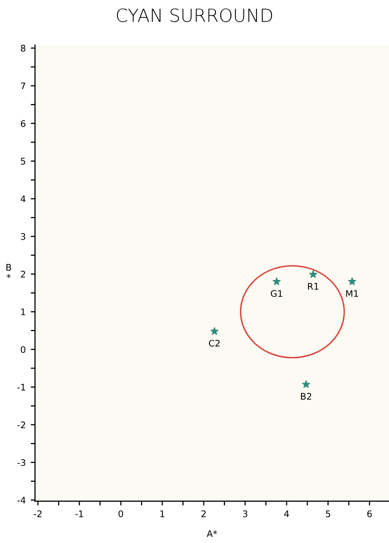 The image size is (389, 543). What do you see at coordinates (21, 500) in the screenshot?
I see `y-tick-label: -4` at bounding box center [21, 500].